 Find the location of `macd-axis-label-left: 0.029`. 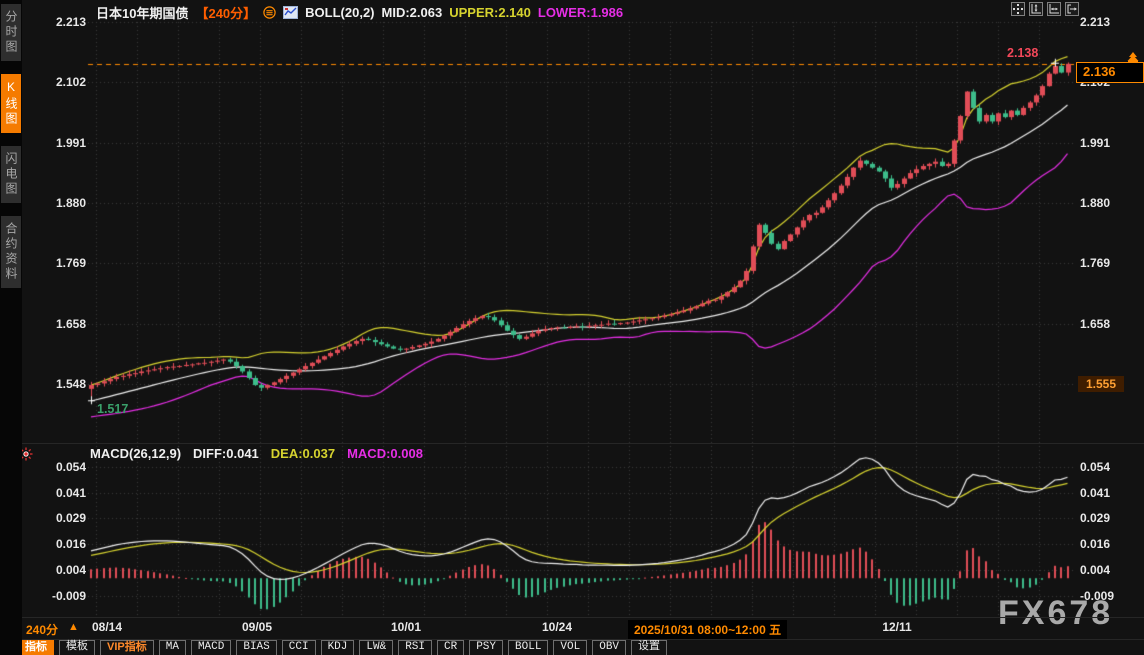

macd-axis-label-left: 0.029 is located at coordinates (70, 518).